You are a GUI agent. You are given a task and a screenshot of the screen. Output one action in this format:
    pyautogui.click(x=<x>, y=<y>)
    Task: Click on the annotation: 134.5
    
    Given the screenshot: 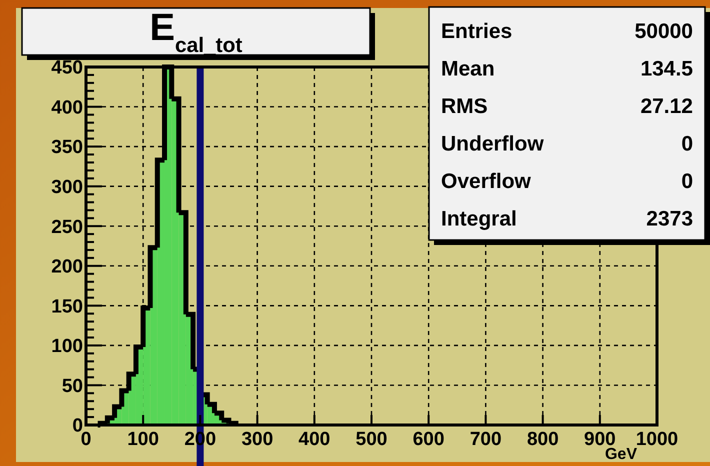 What is the action you would take?
    pyautogui.click(x=667, y=69)
    